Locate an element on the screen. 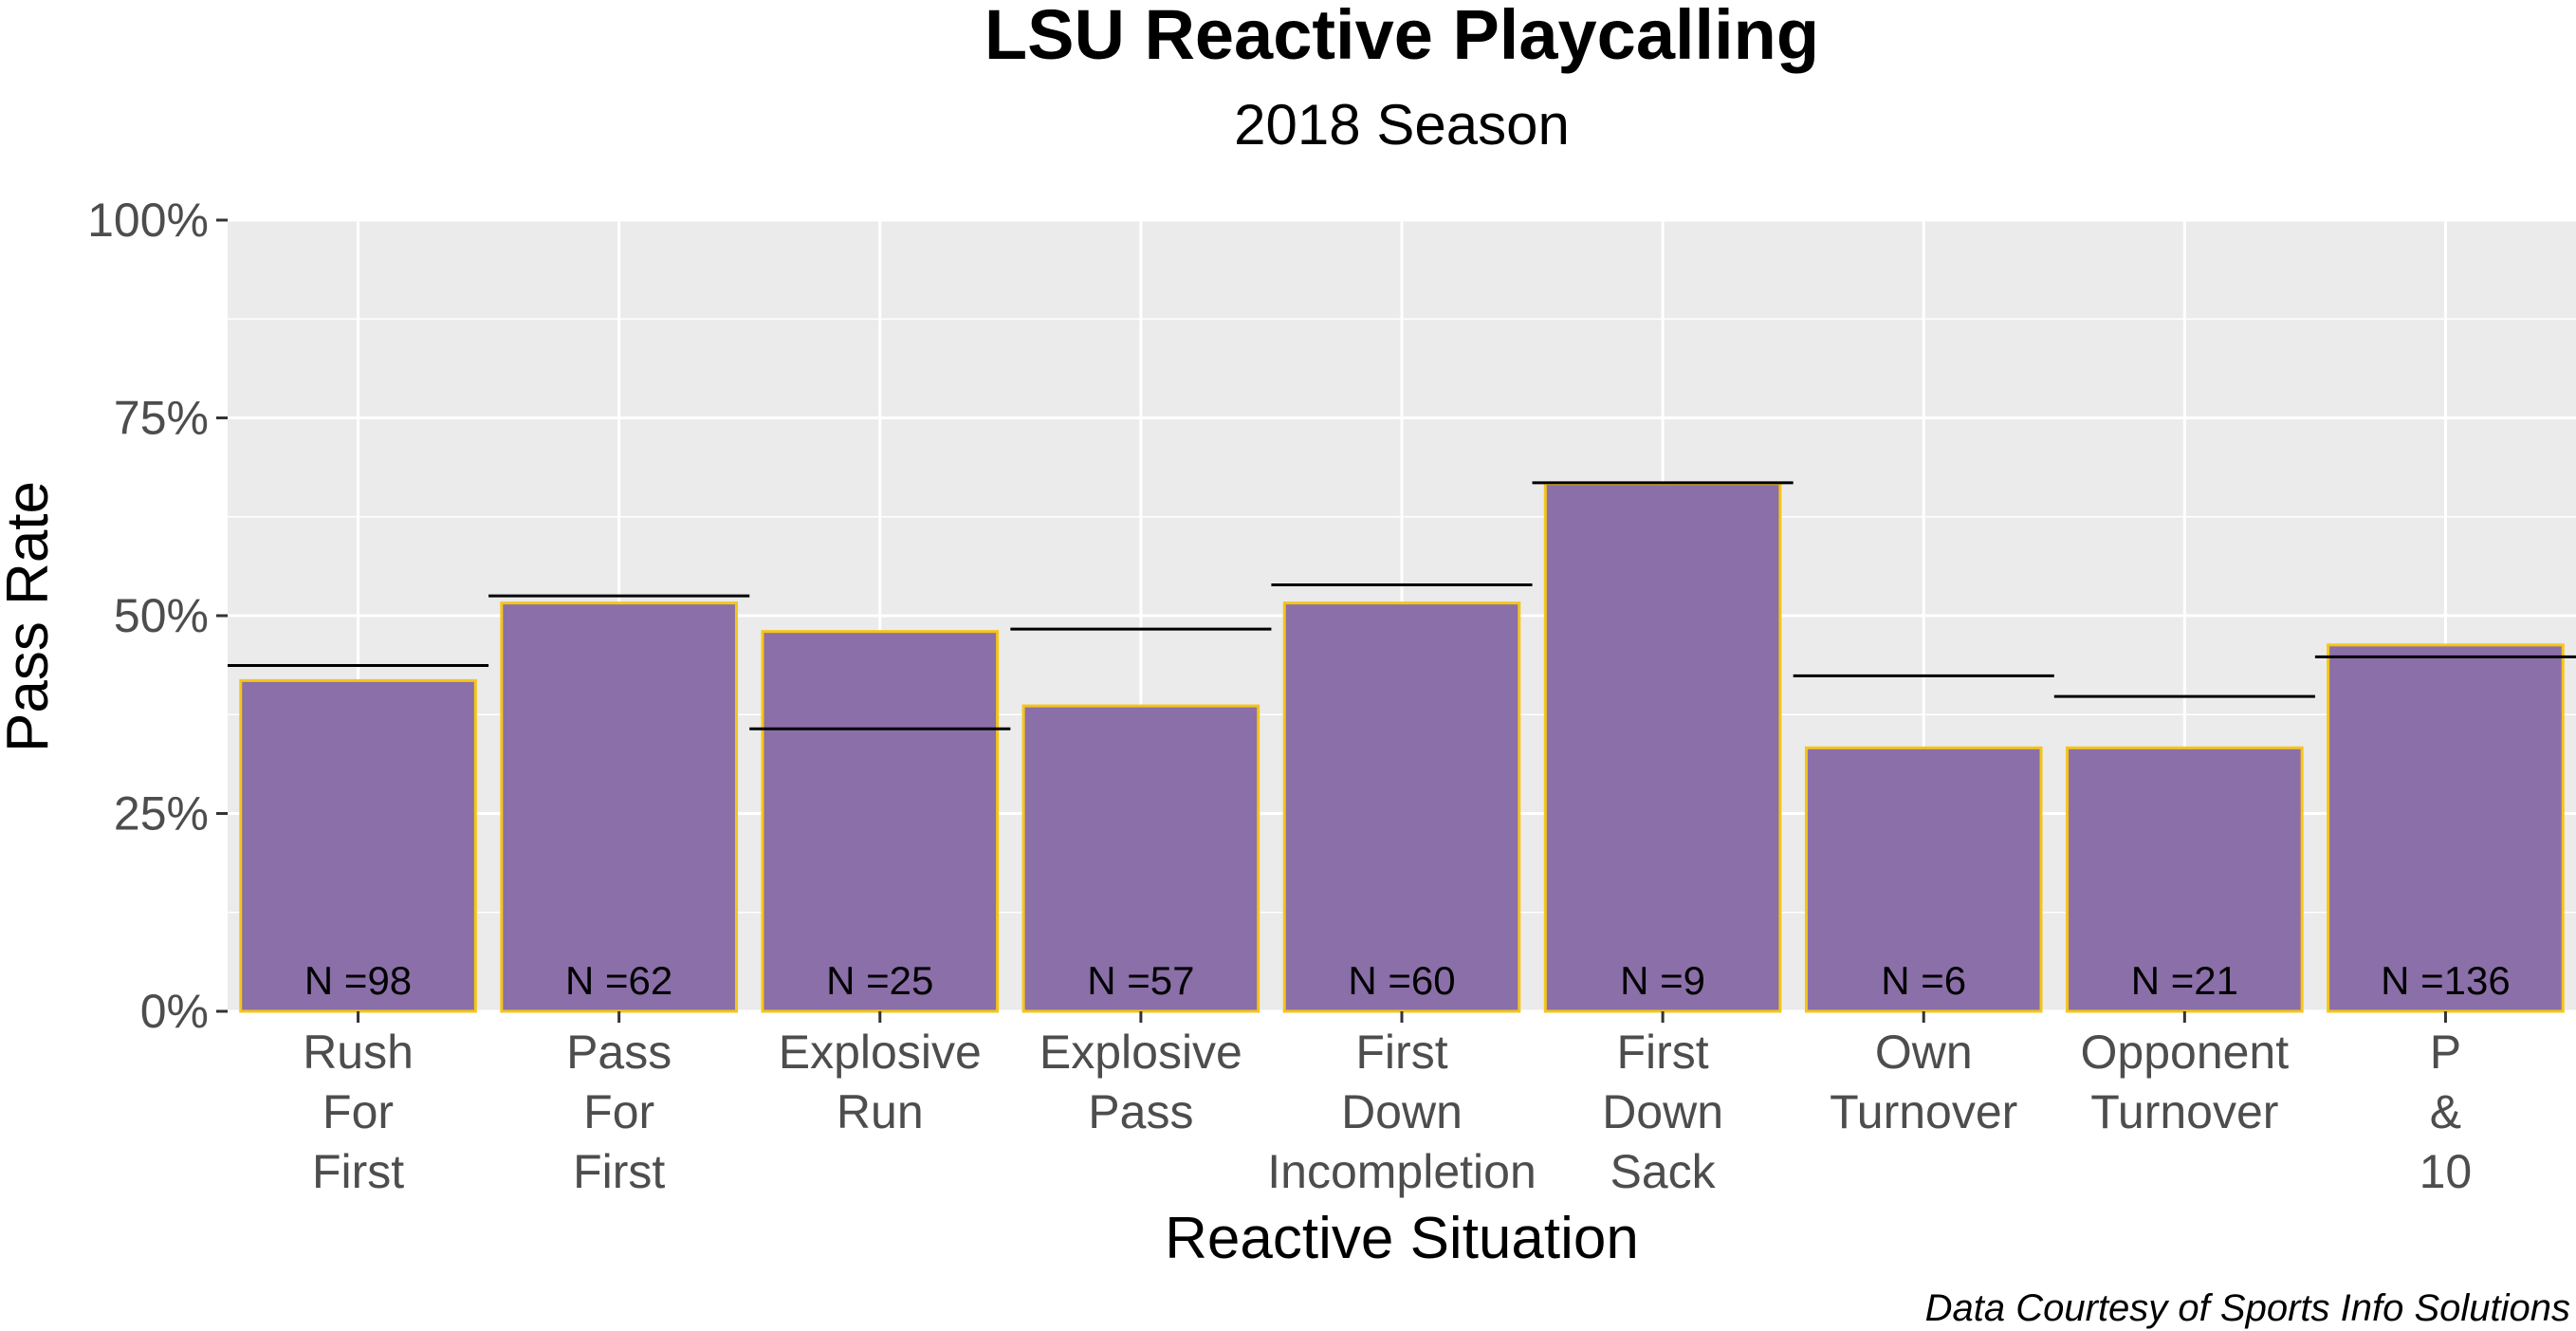  n-label: N =62 is located at coordinates (618, 980).